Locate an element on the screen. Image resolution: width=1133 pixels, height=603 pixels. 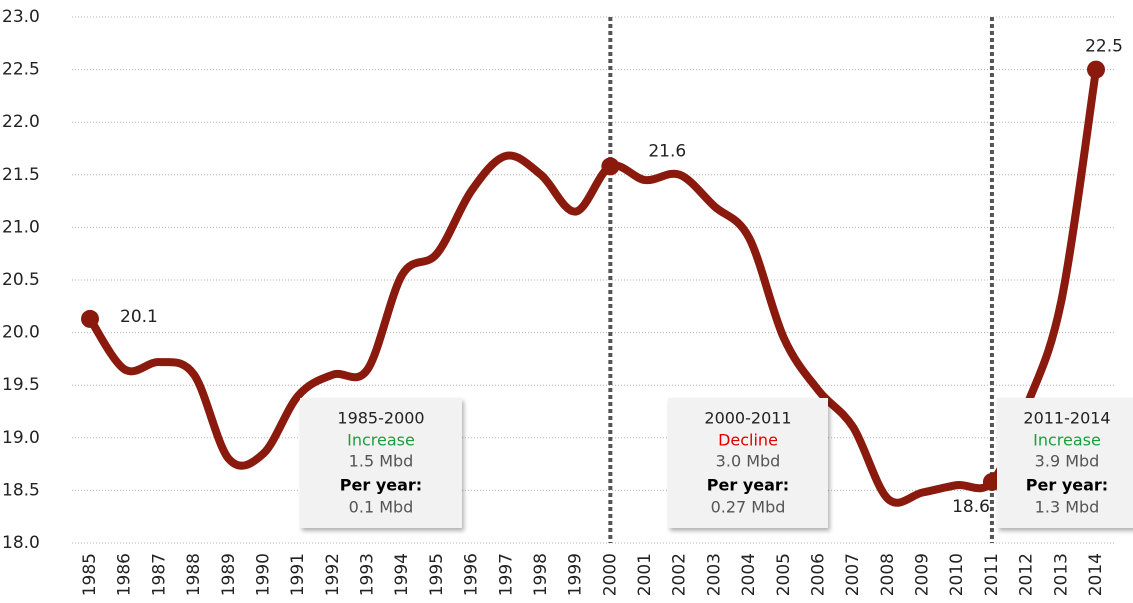
x-tick-label: 1999 is located at coordinates (576, 574).